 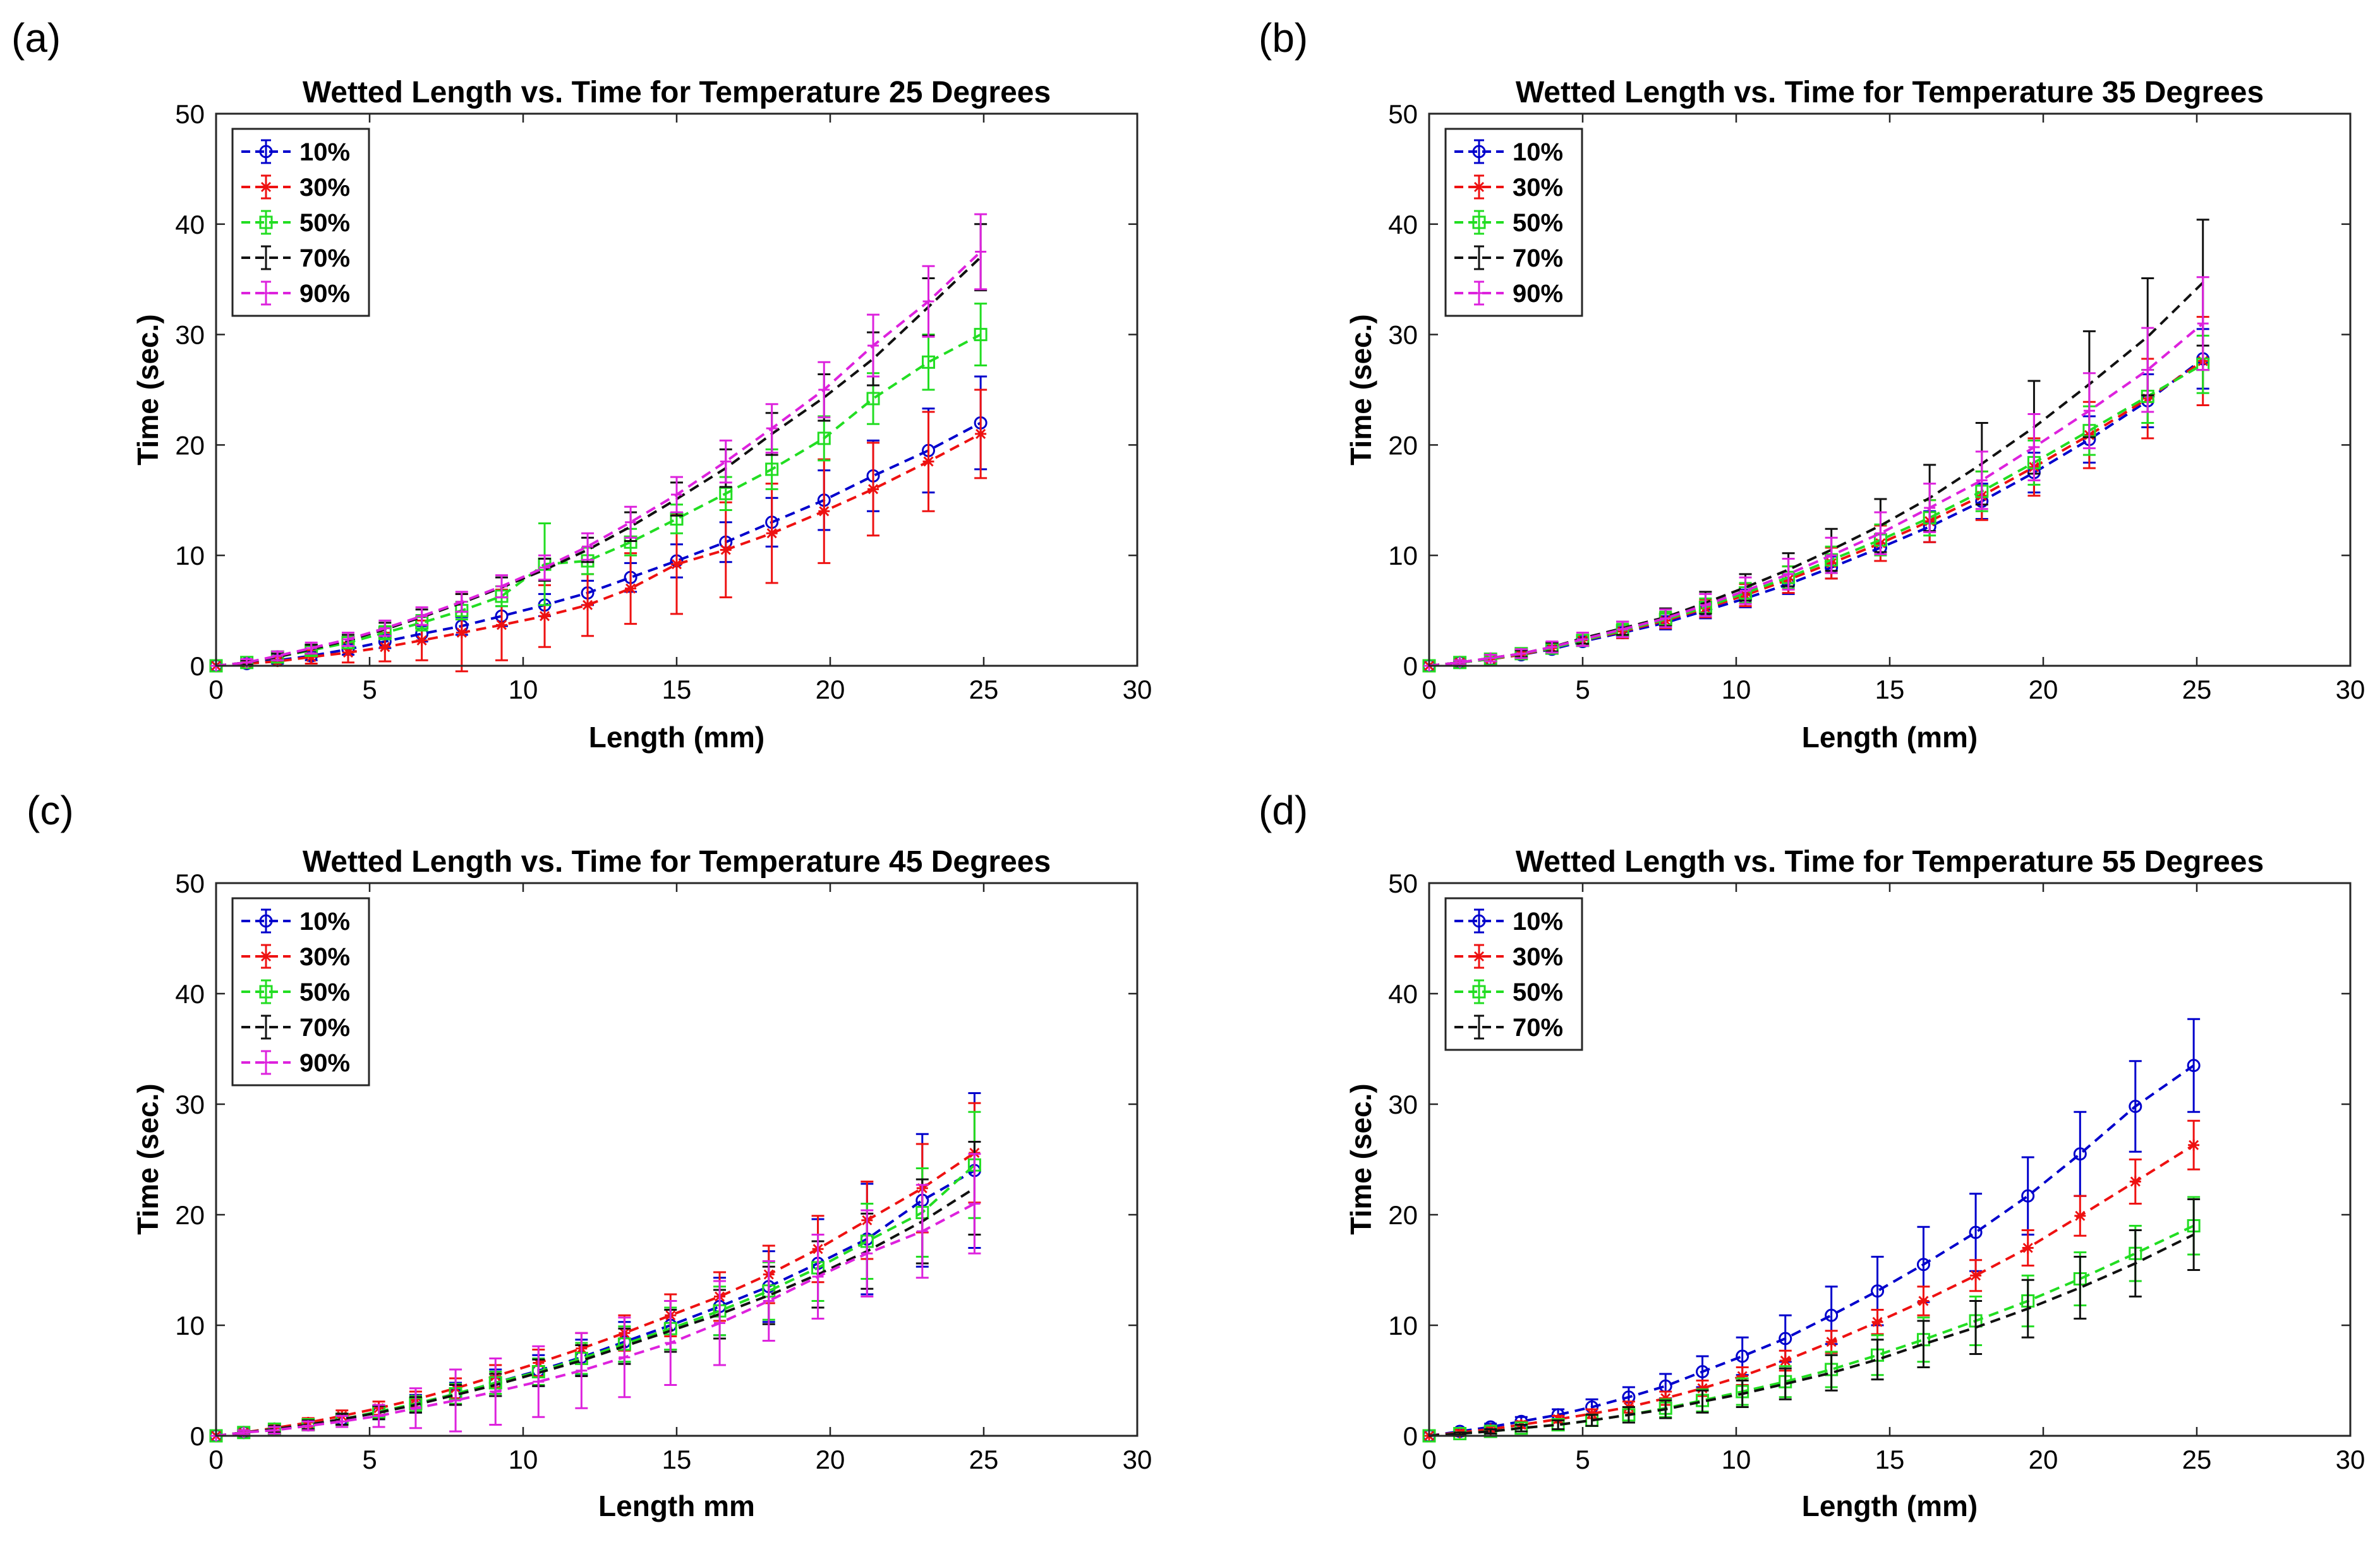 I want to click on x-axis-label-a: Length (mm), so click(x=677, y=737).